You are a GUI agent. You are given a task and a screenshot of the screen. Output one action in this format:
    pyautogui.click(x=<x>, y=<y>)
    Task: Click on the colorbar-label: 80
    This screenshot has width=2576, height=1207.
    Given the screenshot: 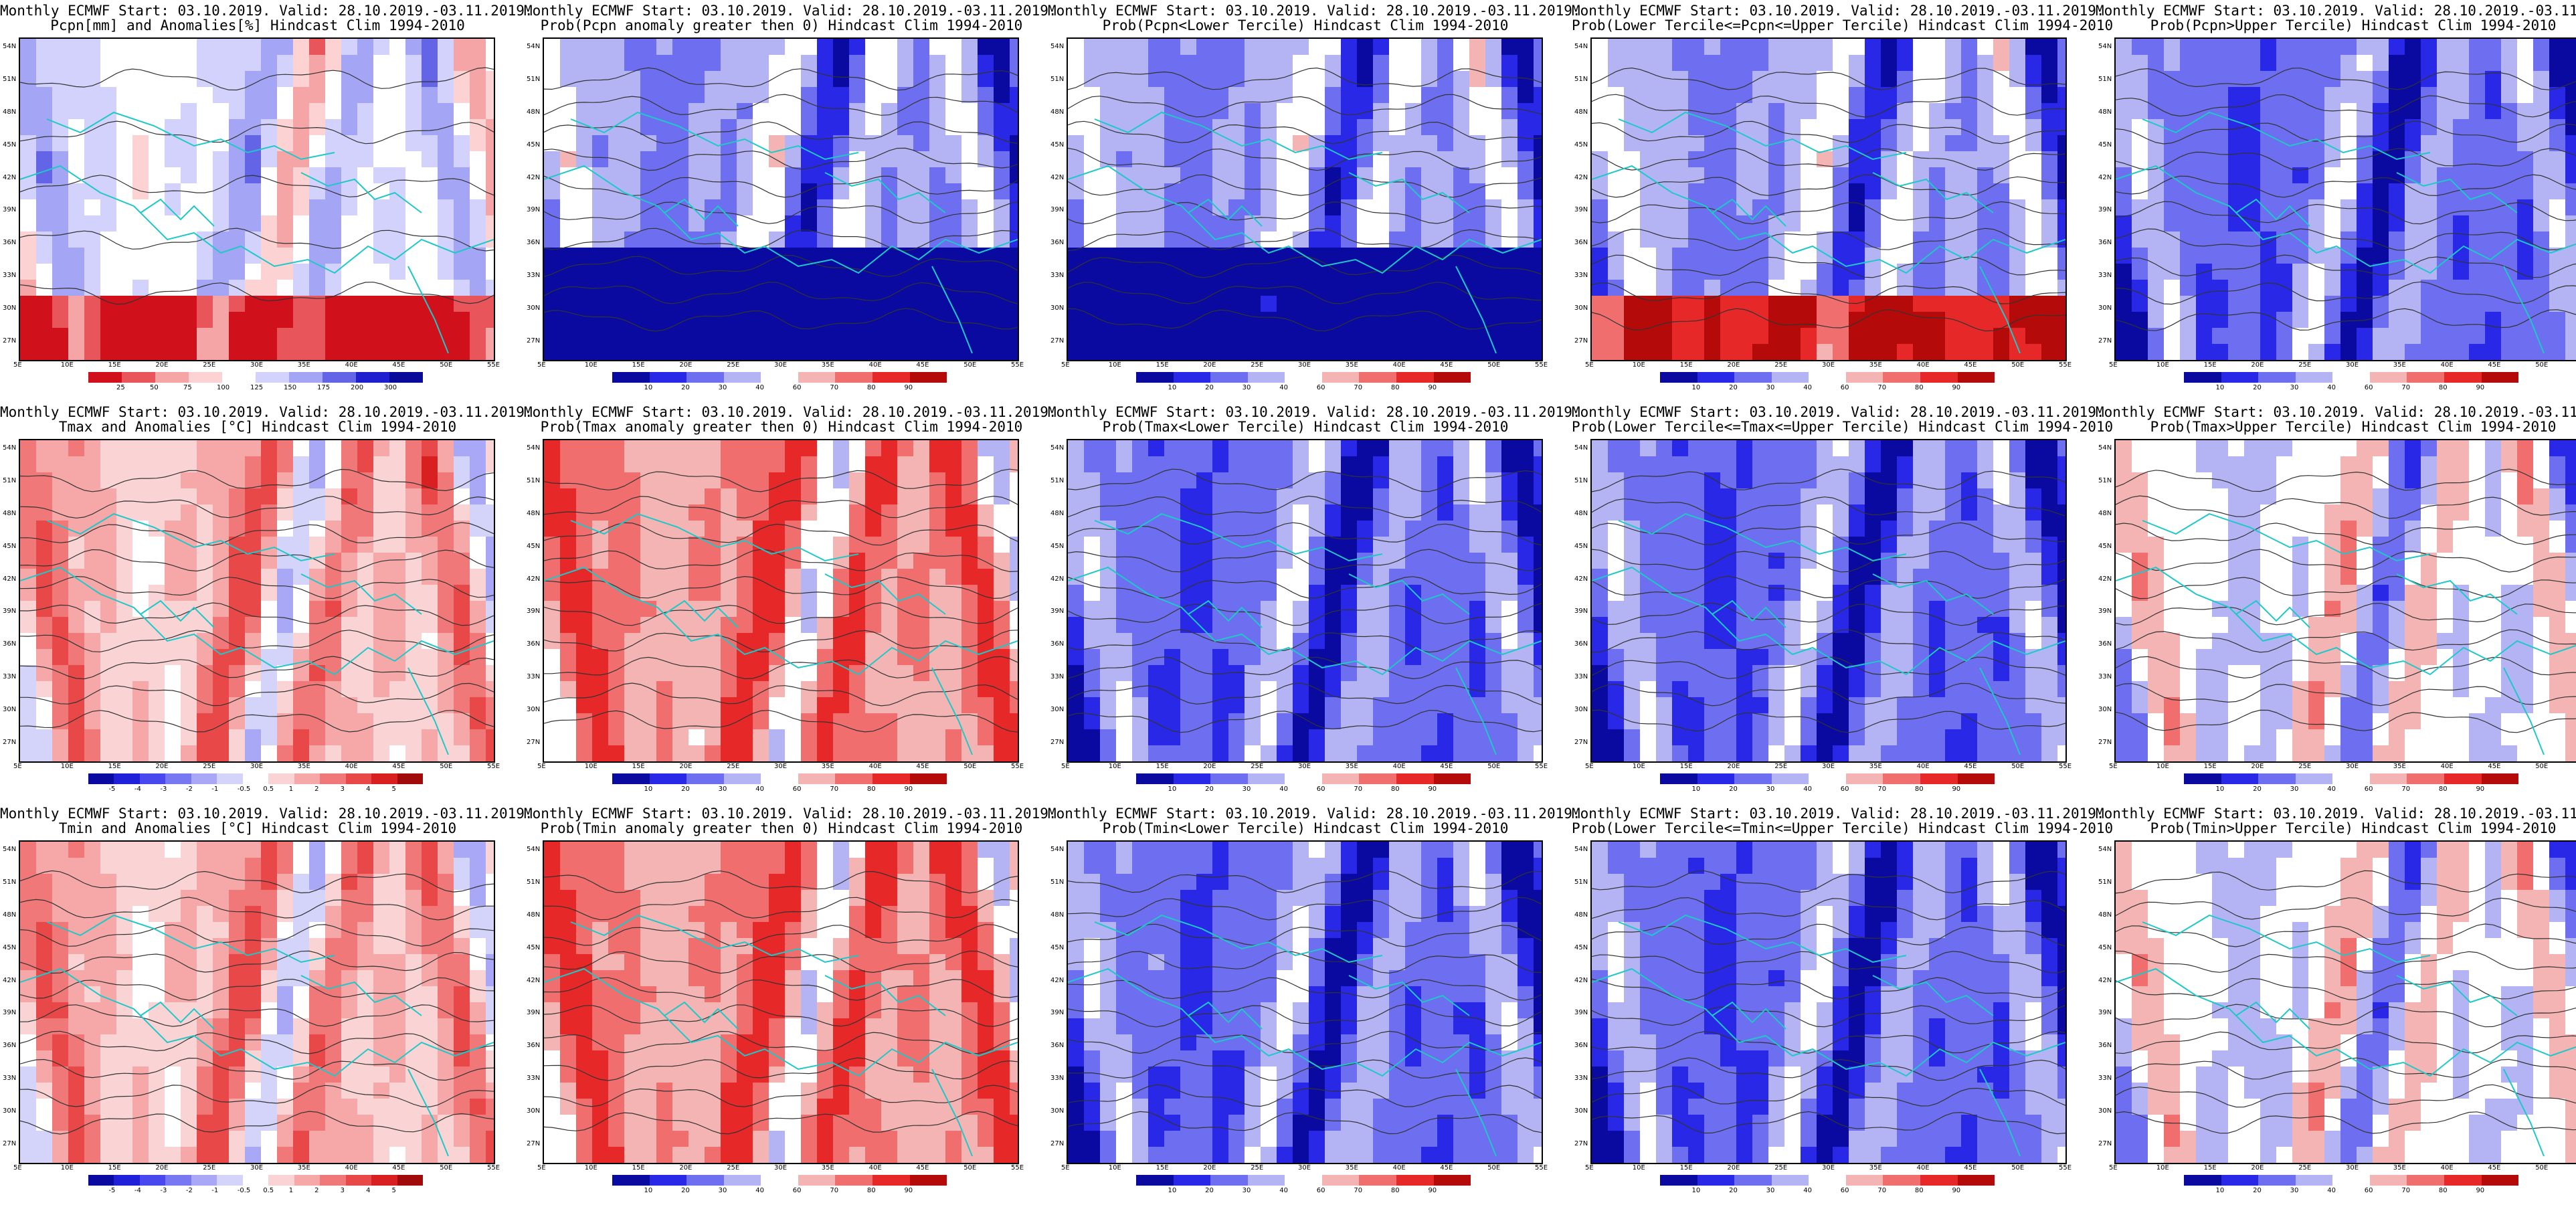 What is the action you would take?
    pyautogui.click(x=2443, y=1190)
    